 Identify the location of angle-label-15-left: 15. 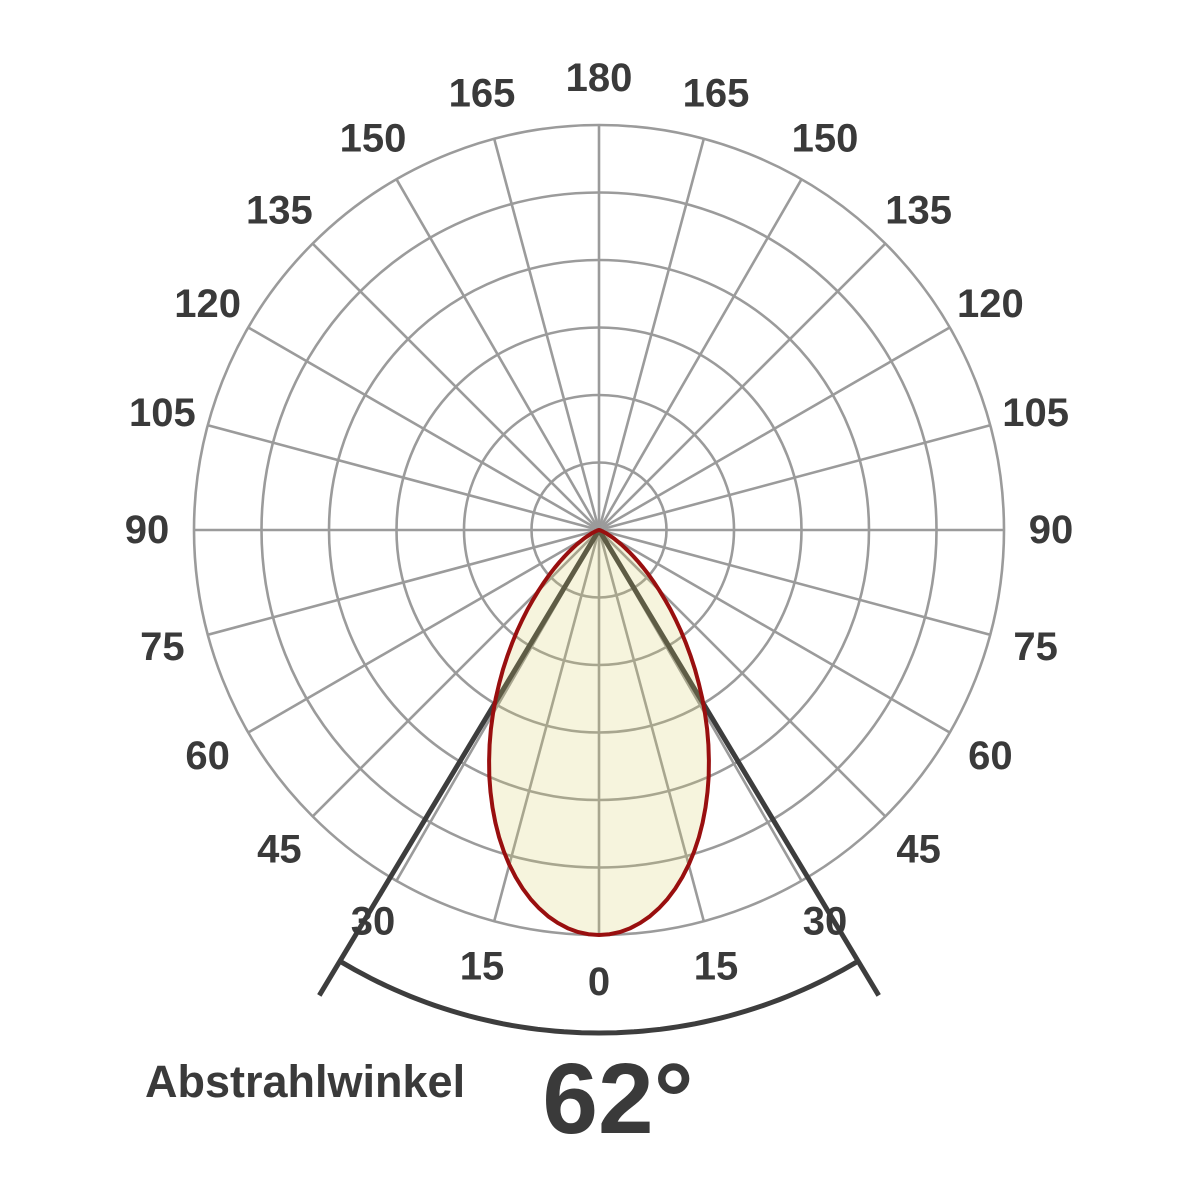
(482, 967).